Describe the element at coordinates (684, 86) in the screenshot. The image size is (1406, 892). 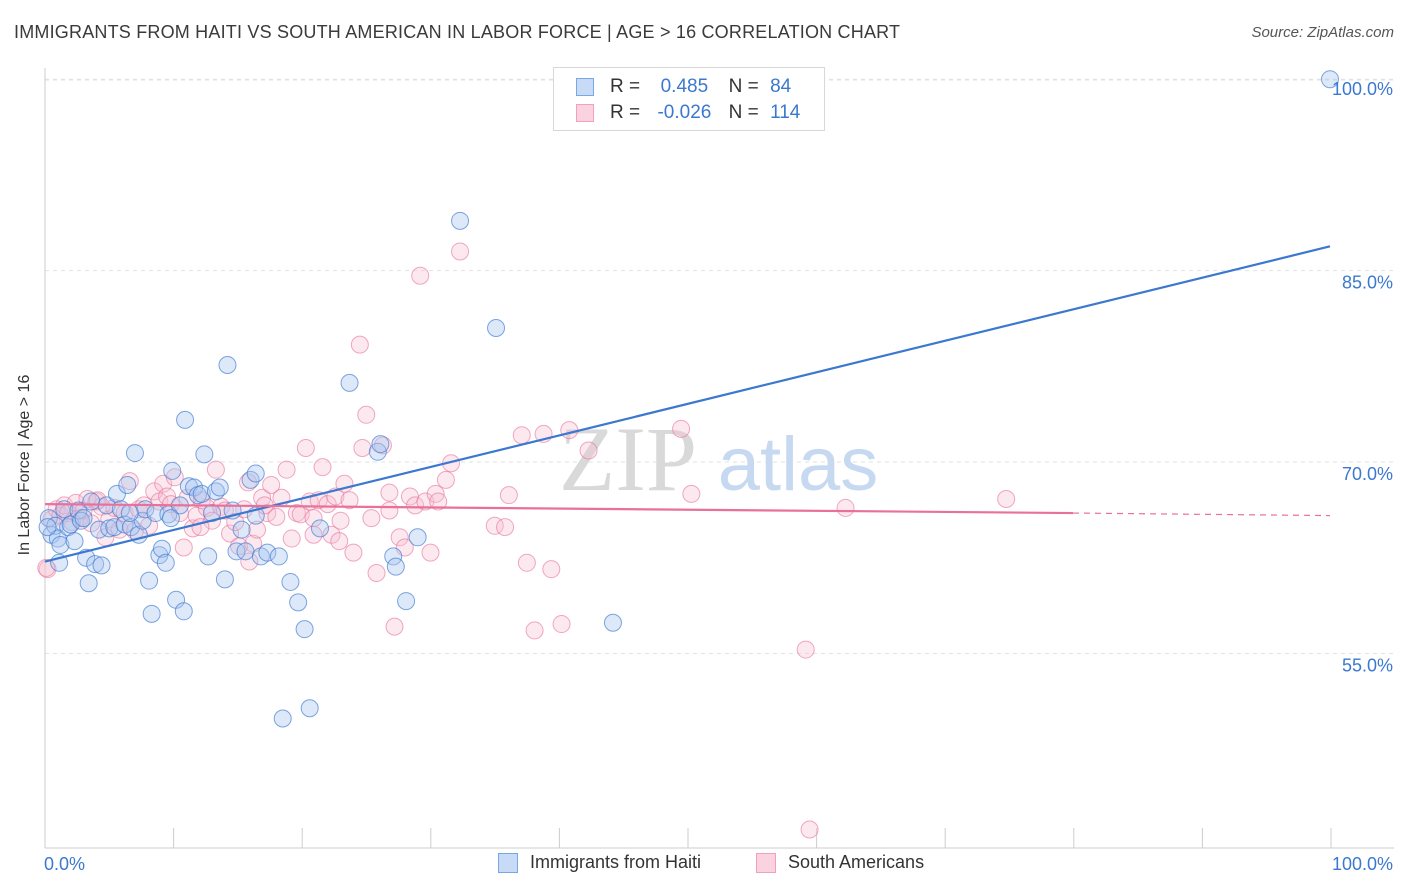
I see `legend-r-value: 0.485` at that location.